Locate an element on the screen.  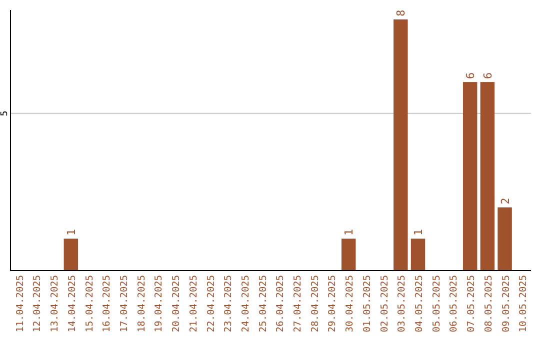
x-tick-label: 05.05.2025 is located at coordinates (436, 303).